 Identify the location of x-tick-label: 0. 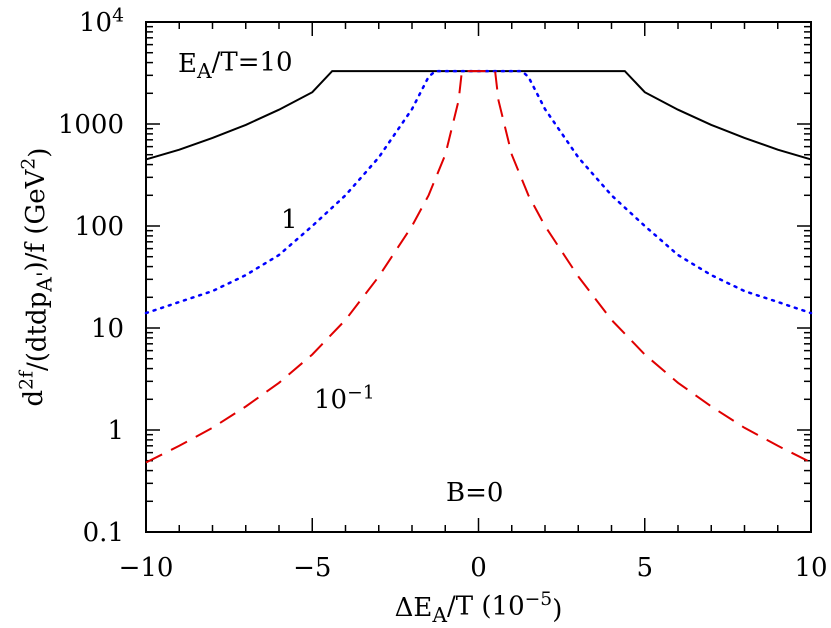
(478, 568).